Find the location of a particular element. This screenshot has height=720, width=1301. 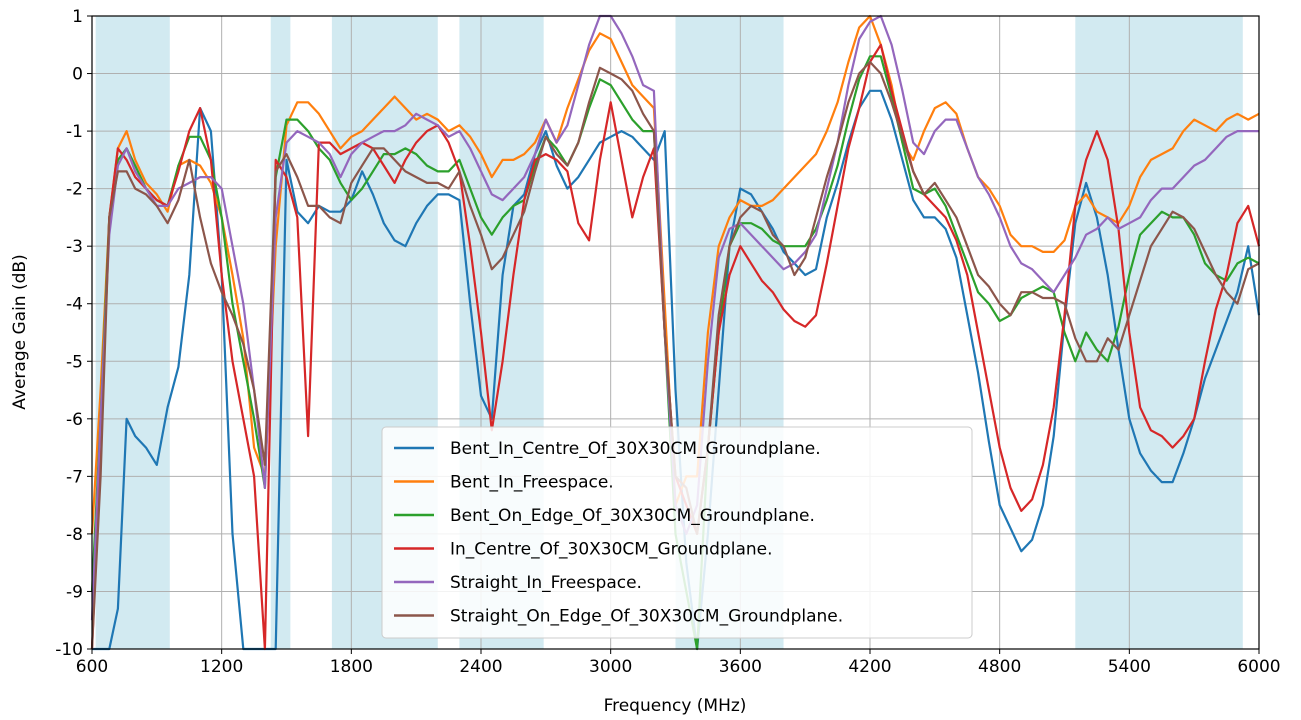

x-tick-label: 3000 is located at coordinates (610, 667).